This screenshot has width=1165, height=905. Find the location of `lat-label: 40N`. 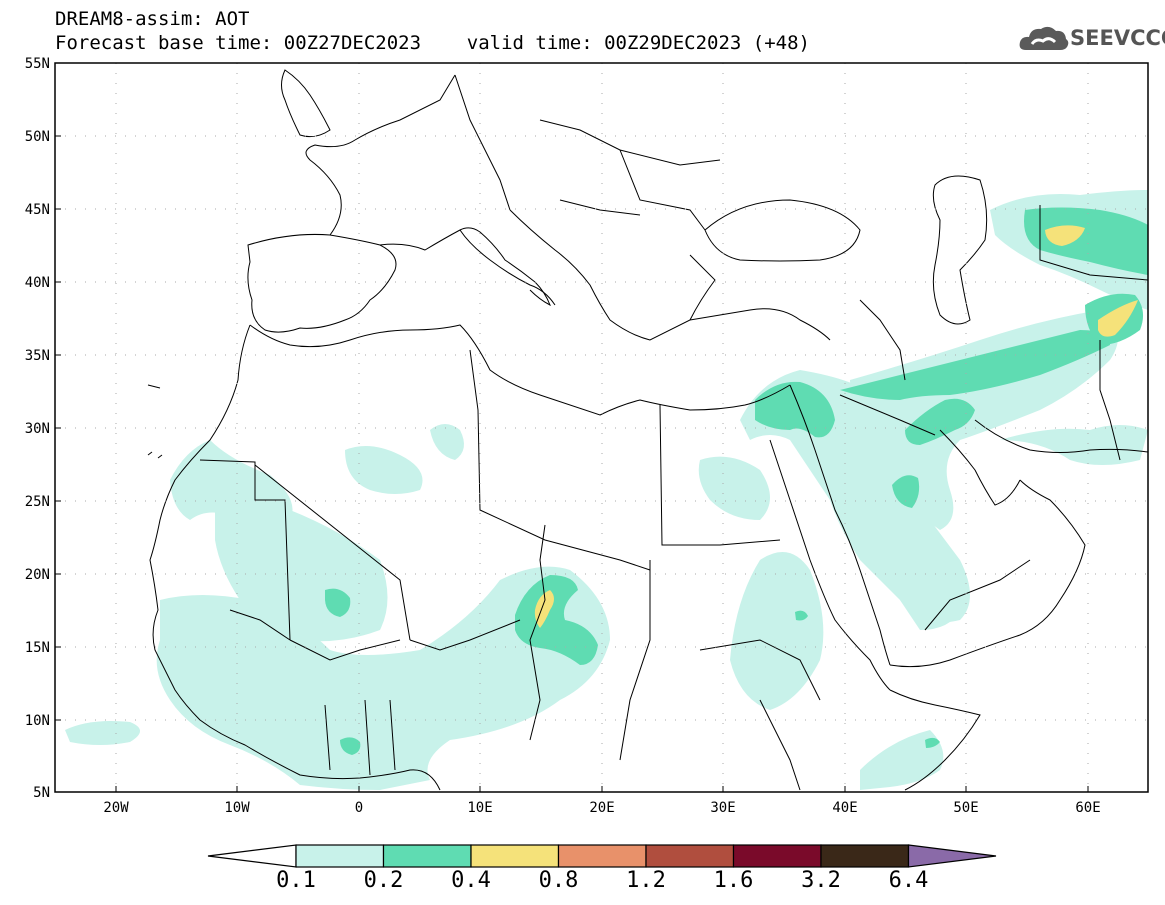

lat-label: 40N is located at coordinates (37, 283).